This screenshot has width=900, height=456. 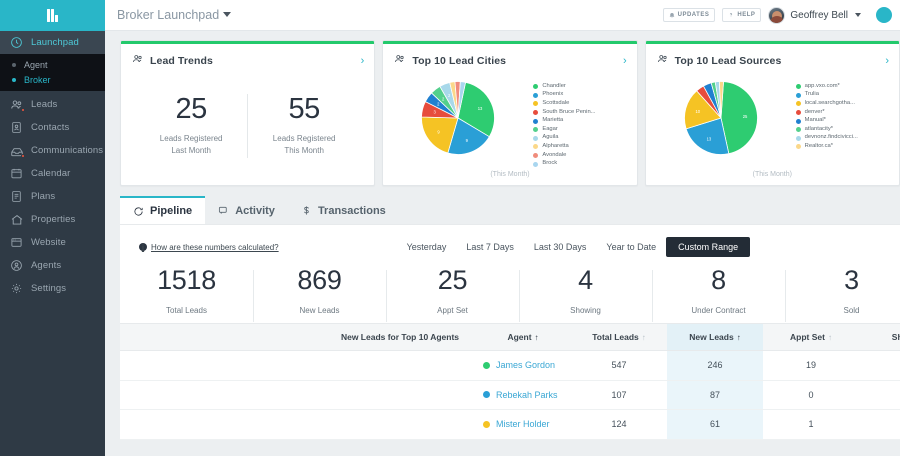 I want to click on page-title-dropdown: Broker Launchpad, so click(x=174, y=15).